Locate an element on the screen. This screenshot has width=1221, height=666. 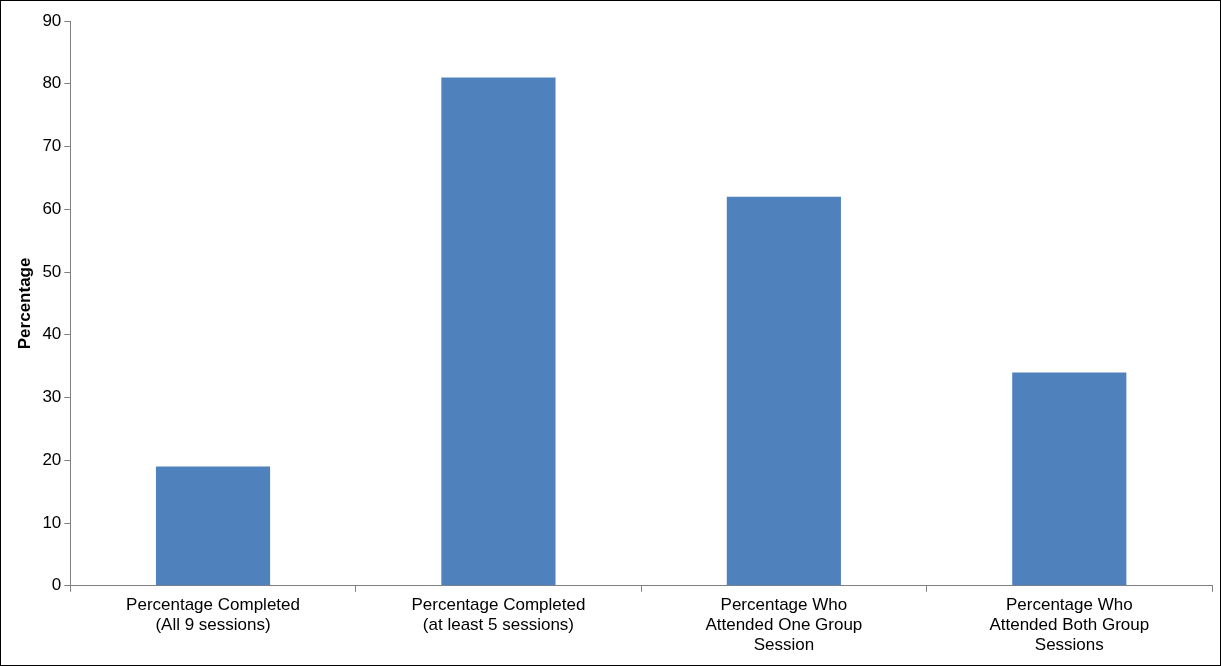
y-axis-title: Percentage is located at coordinates (24, 303).